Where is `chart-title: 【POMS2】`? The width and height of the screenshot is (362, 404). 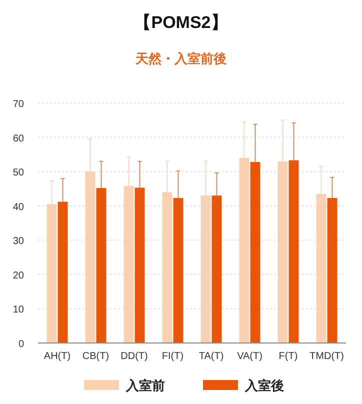
chart-title: 【POMS2】 is located at coordinates (181, 22).